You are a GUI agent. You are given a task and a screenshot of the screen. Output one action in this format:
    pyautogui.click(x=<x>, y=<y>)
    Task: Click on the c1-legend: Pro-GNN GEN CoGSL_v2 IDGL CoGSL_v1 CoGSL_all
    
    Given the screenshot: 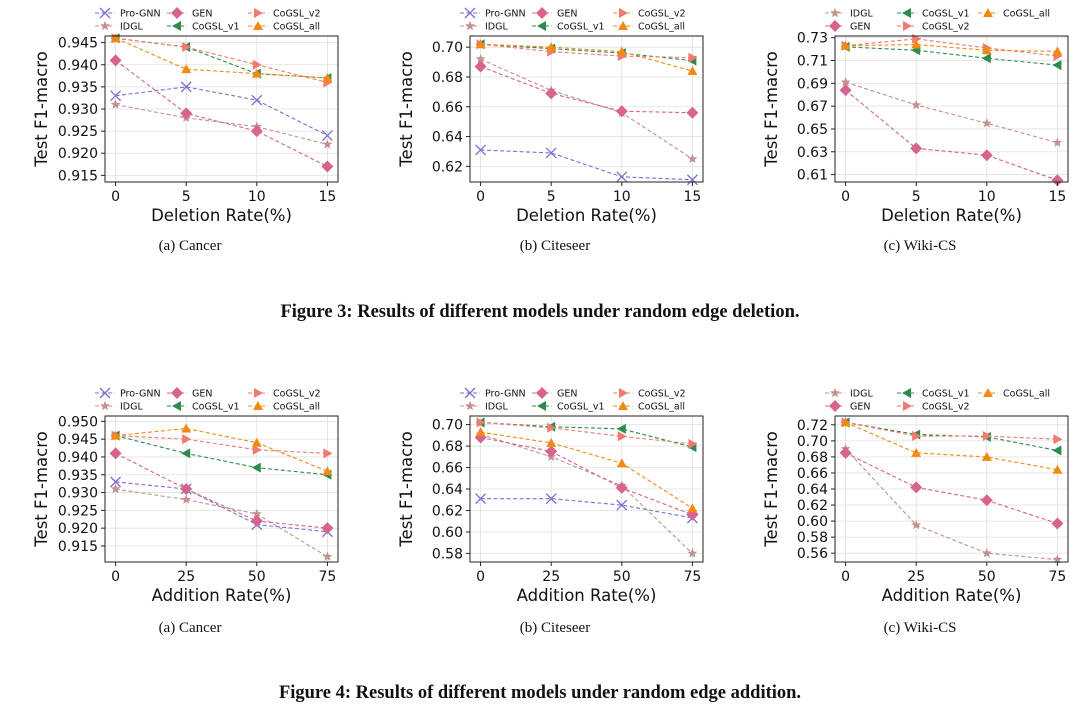 What is the action you would take?
    pyautogui.click(x=573, y=20)
    